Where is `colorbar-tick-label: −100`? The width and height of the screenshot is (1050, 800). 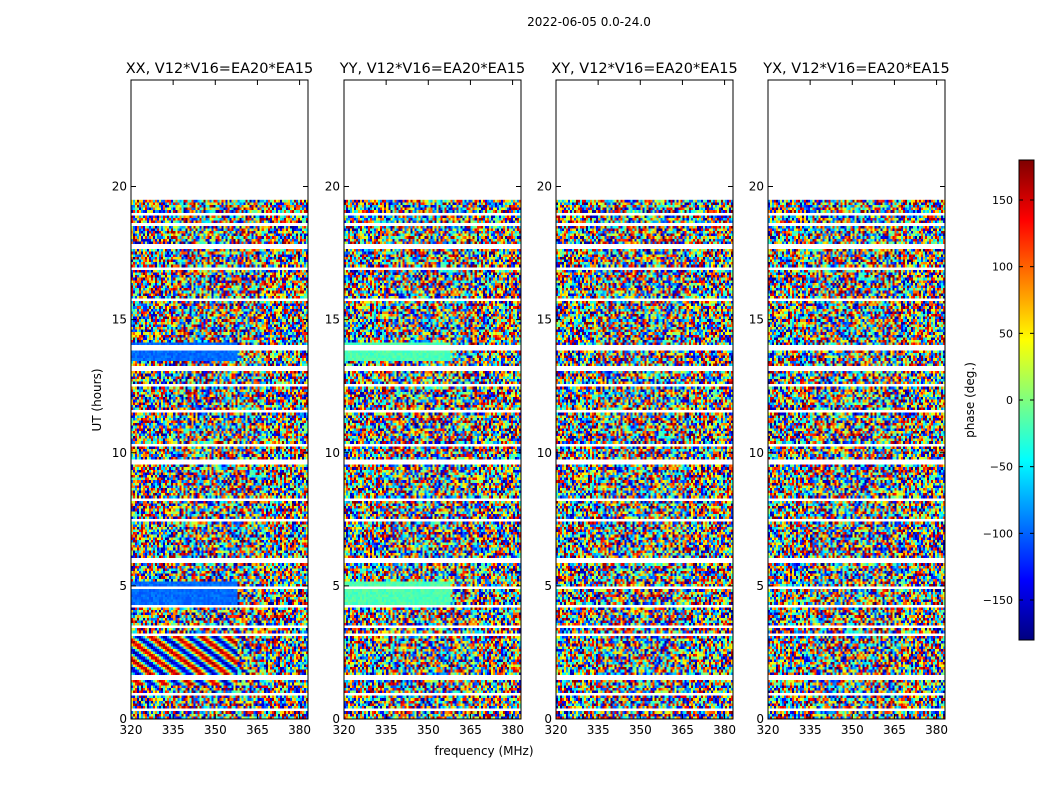
colorbar-tick-label: −100 is located at coordinates (998, 533).